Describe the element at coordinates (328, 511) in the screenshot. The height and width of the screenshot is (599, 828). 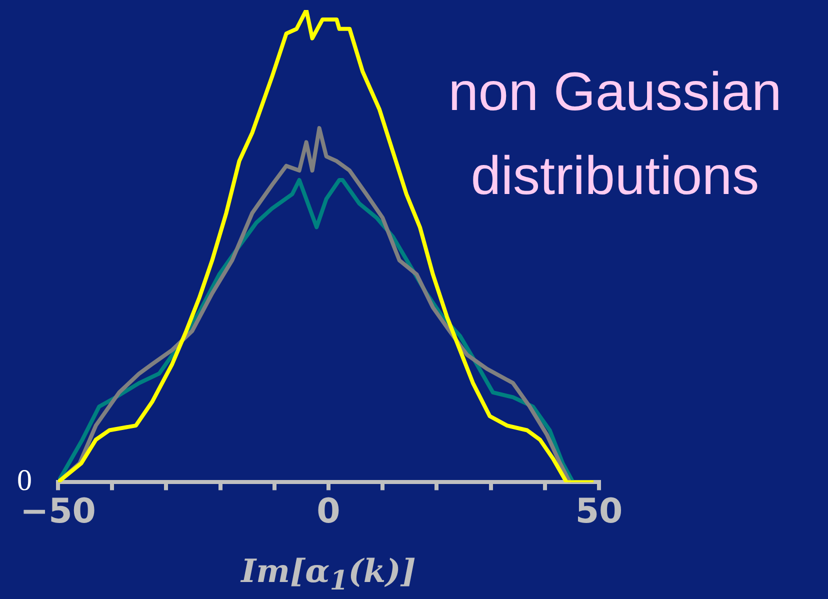
I see `x-tick-label: 0` at that location.